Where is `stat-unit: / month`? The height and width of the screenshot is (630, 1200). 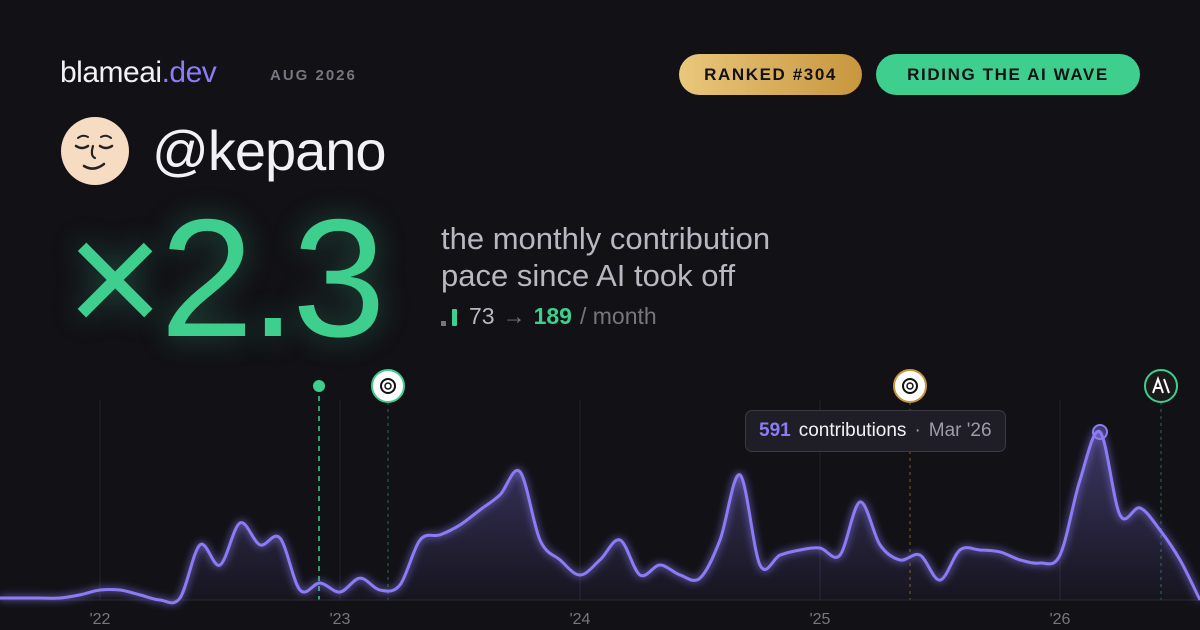 stat-unit: / month is located at coordinates (618, 316).